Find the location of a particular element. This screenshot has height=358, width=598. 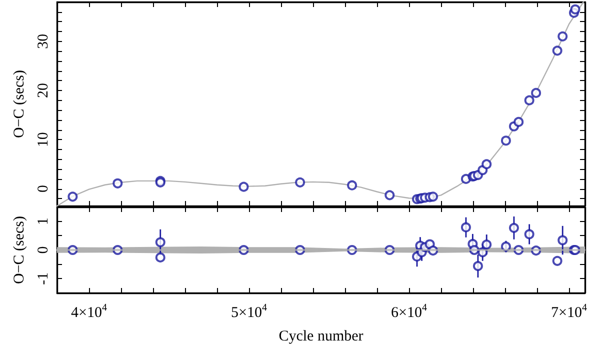

y-tick-label: 10 is located at coordinates (44, 140).